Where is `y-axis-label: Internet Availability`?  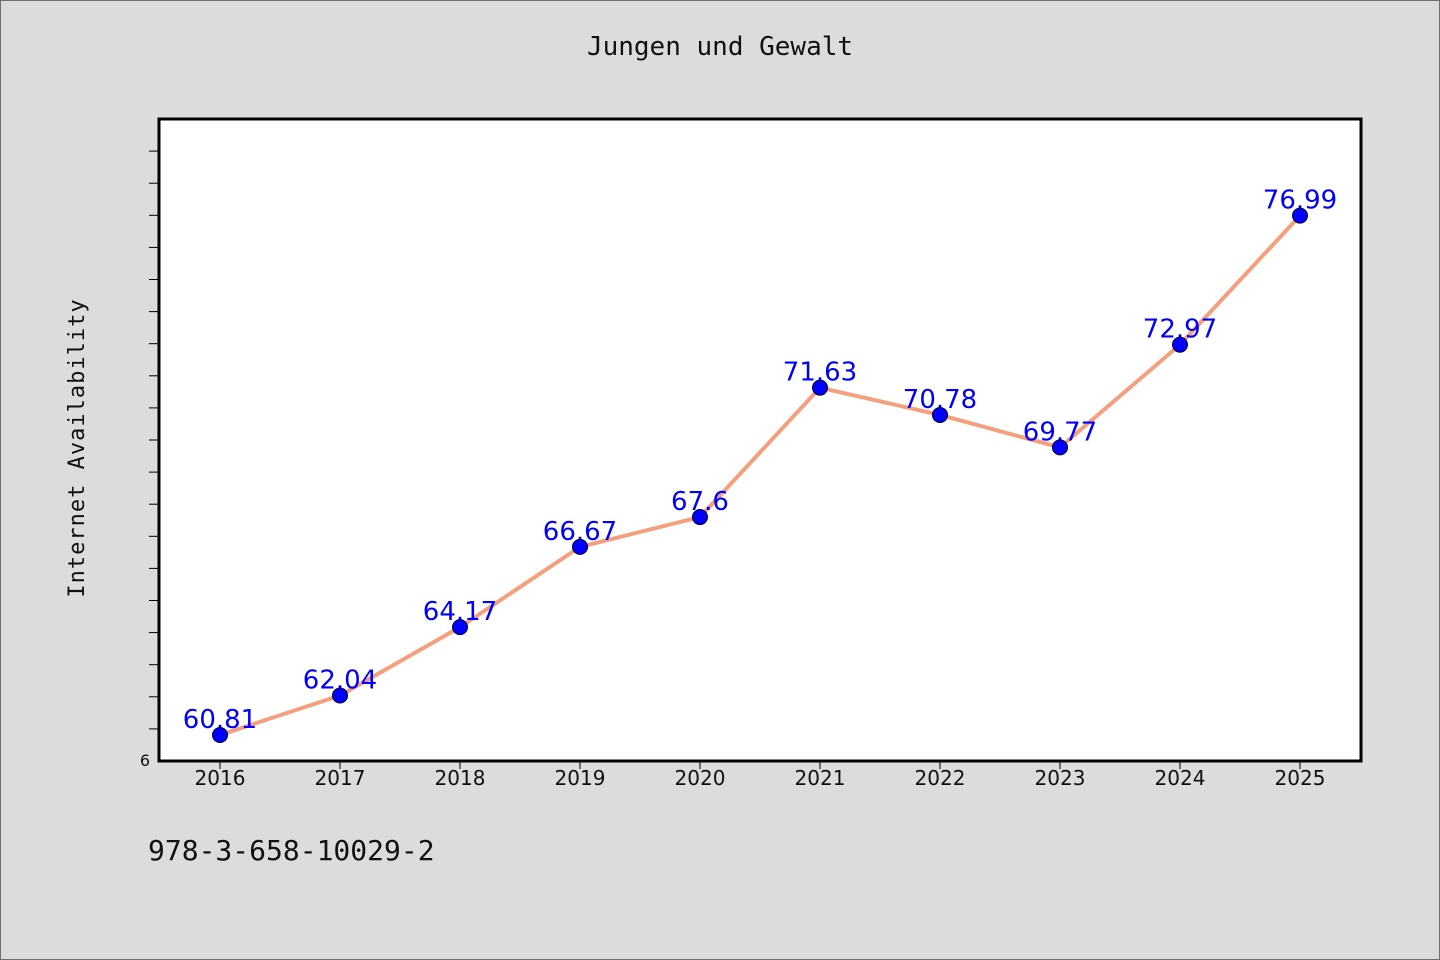
y-axis-label: Internet Availability is located at coordinates (77, 447).